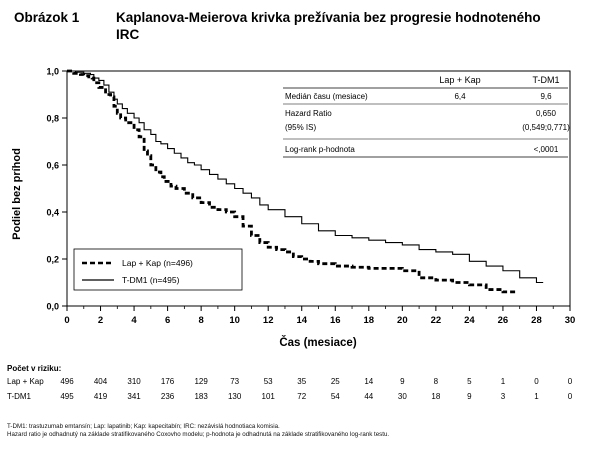 The image size is (600, 450). I want to click on y-axis-label: Podiel bez príhod, so click(17, 194).